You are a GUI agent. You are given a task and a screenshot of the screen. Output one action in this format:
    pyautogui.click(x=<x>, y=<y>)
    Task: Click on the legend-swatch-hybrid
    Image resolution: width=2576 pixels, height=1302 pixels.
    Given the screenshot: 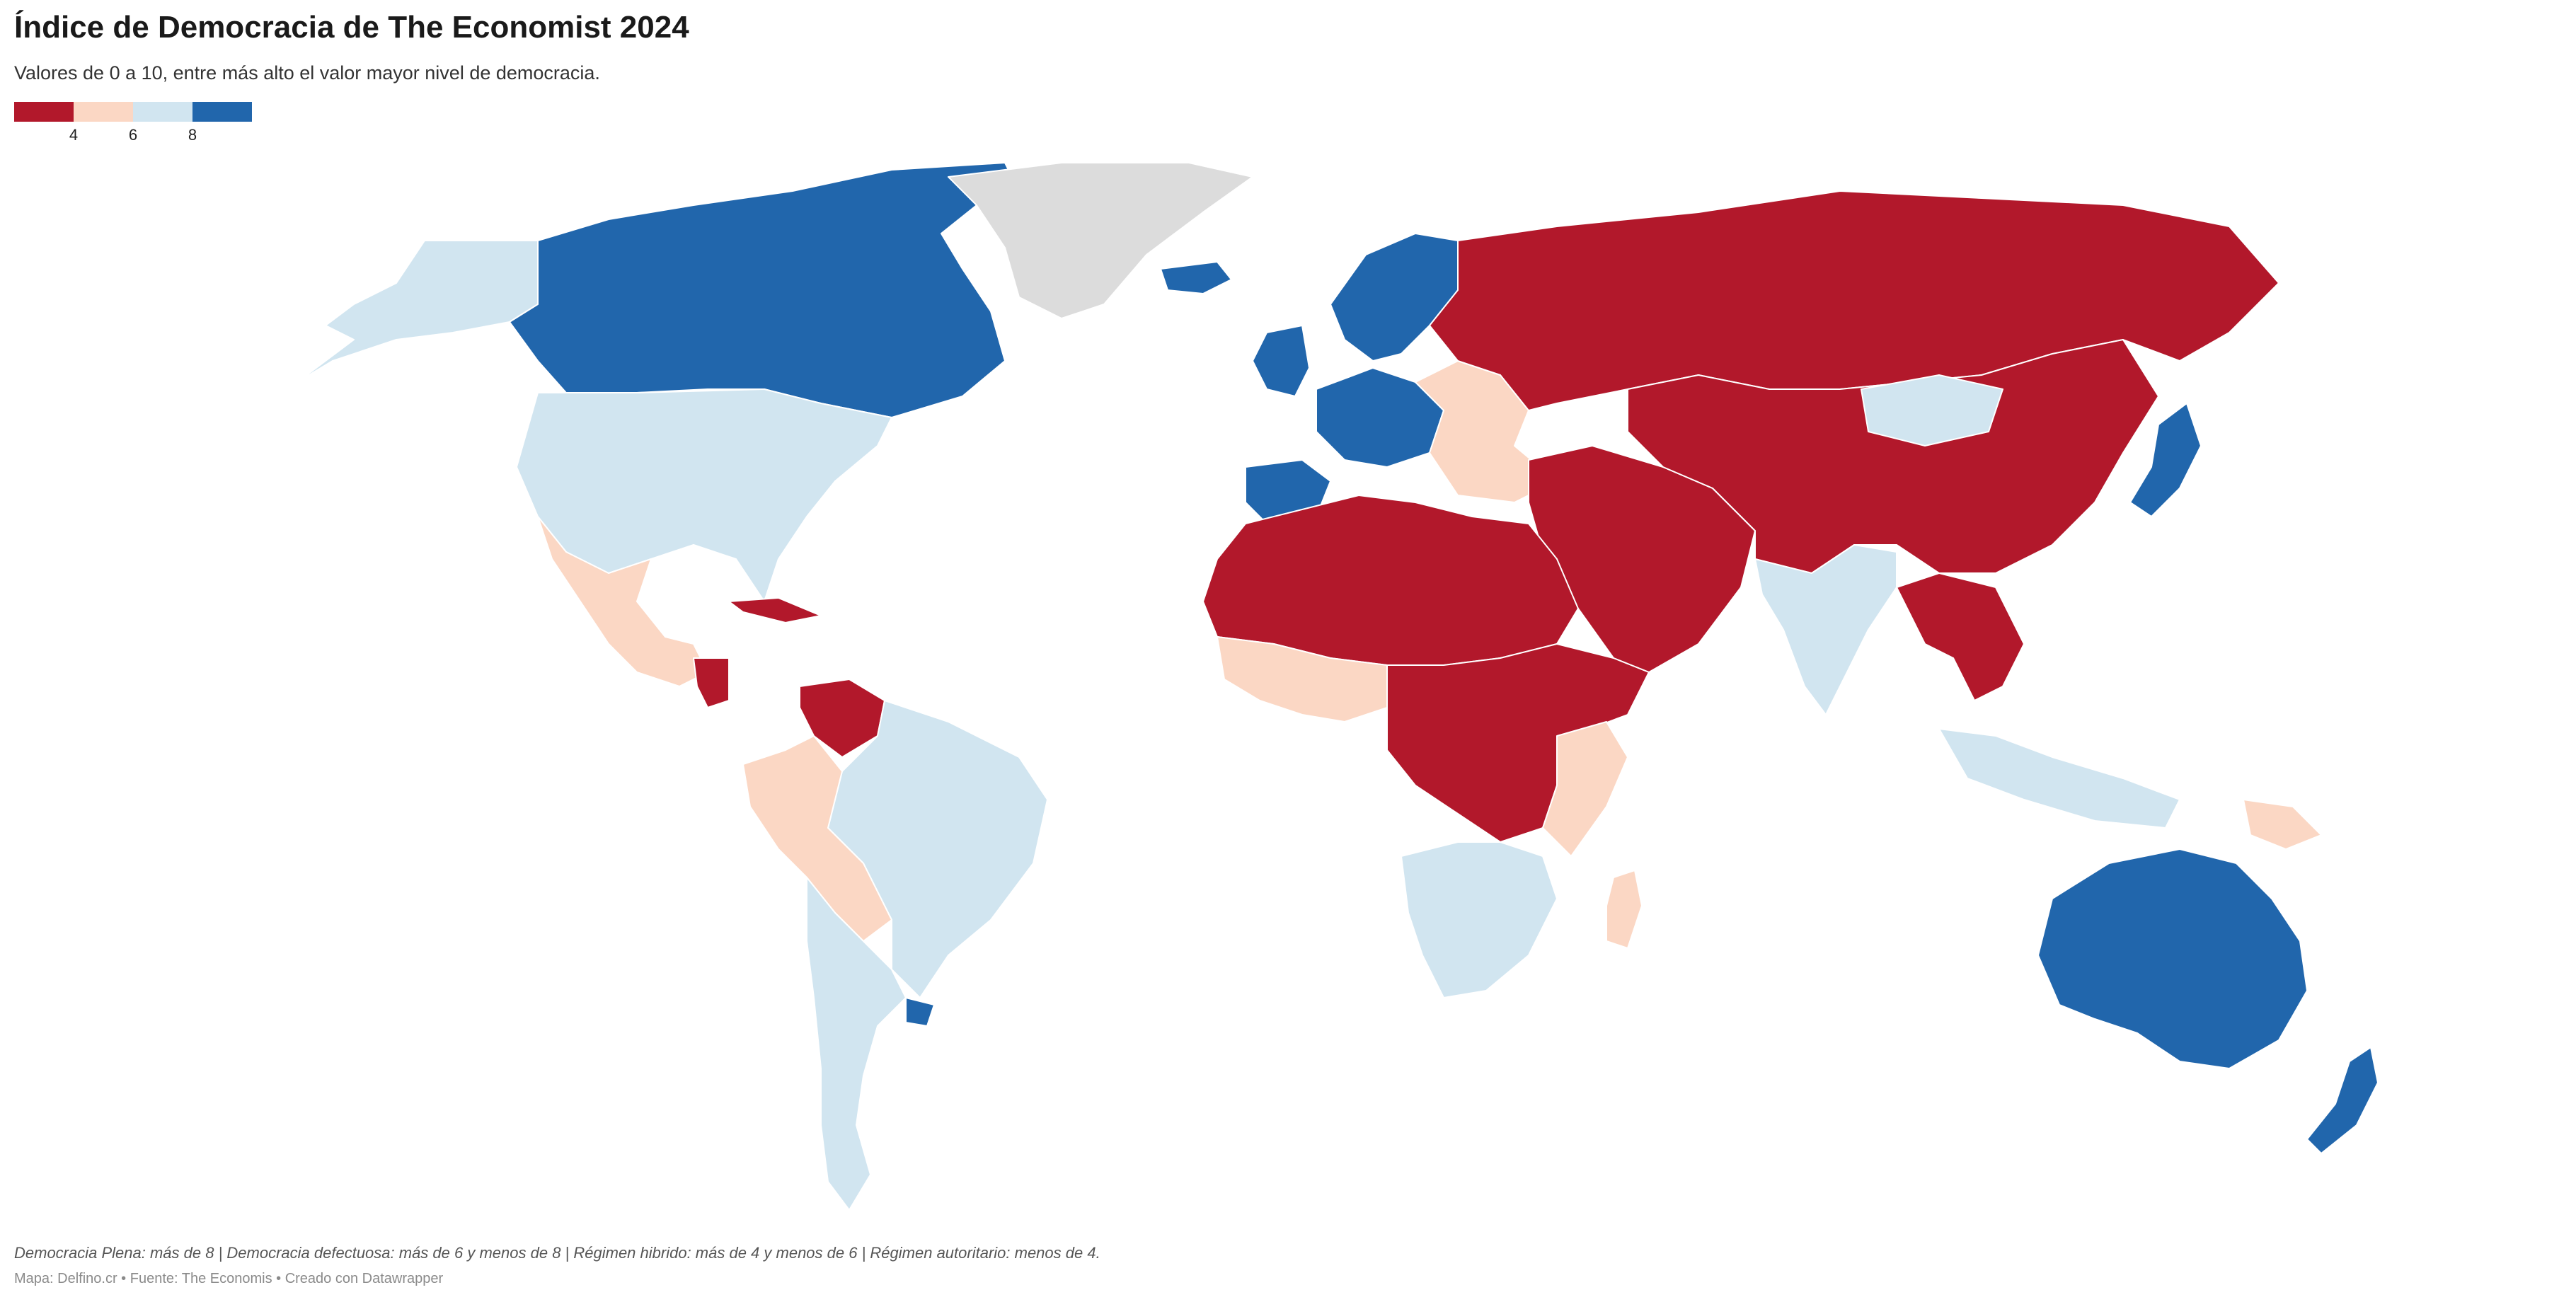 What is the action you would take?
    pyautogui.click(x=103, y=112)
    